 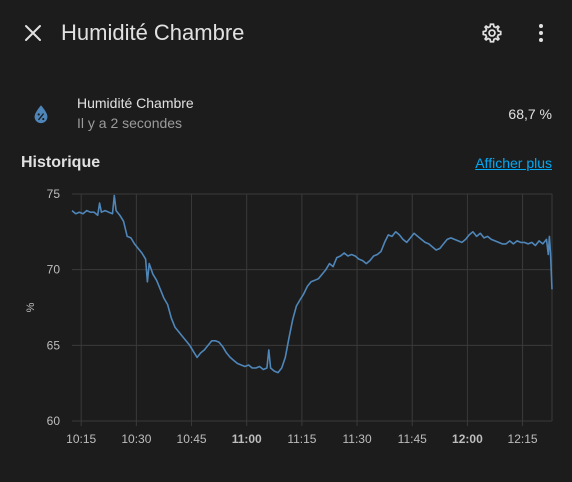 I want to click on y-tick-label: 60, so click(x=54, y=421).